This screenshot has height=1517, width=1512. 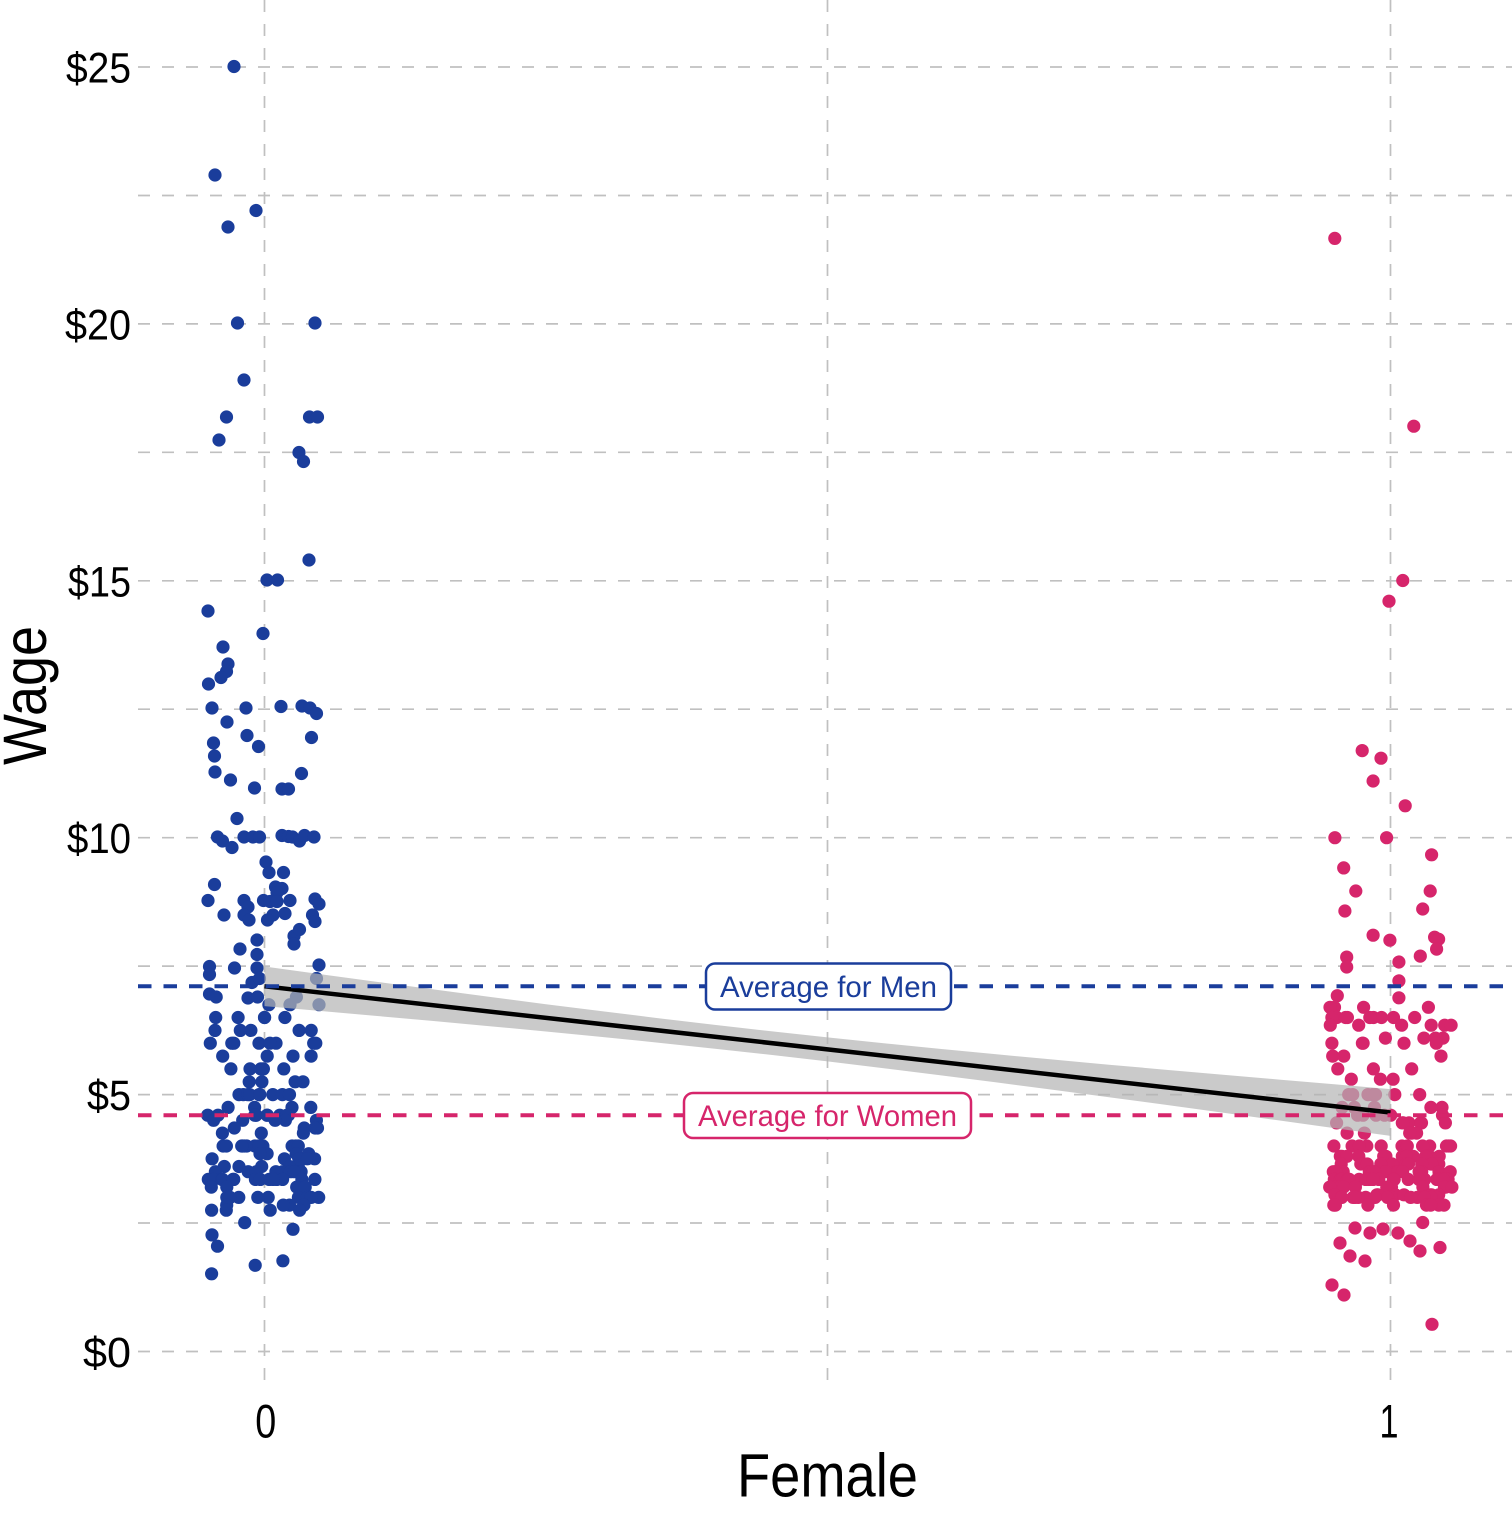 What do you see at coordinates (98, 69) in the screenshot?
I see `svg-text: $25` at bounding box center [98, 69].